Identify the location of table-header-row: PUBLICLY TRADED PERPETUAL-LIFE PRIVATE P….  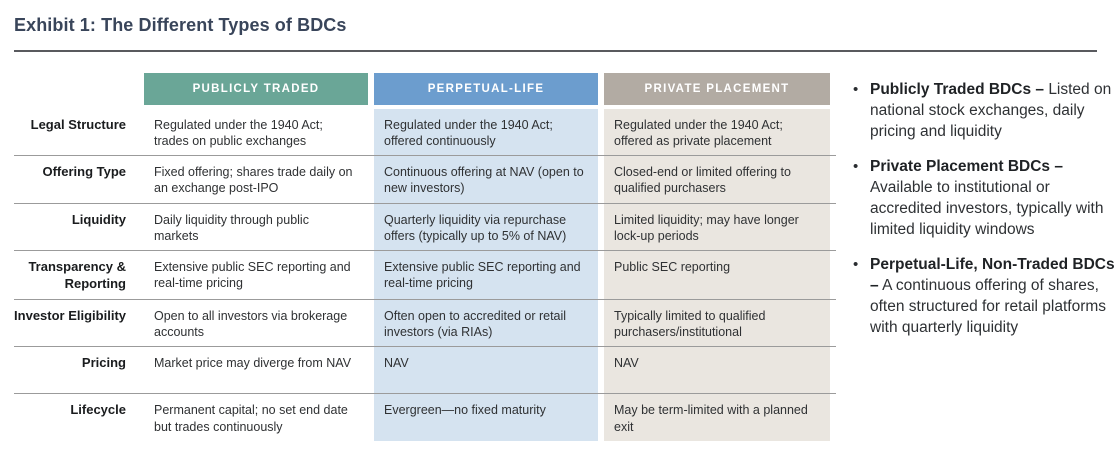
(425, 88).